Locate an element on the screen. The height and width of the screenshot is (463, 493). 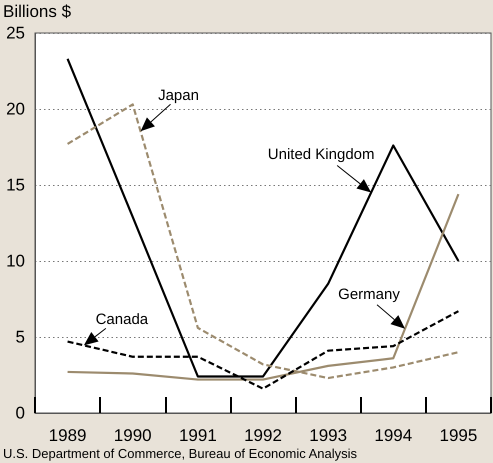
series-label: Germany is located at coordinates (369, 295).